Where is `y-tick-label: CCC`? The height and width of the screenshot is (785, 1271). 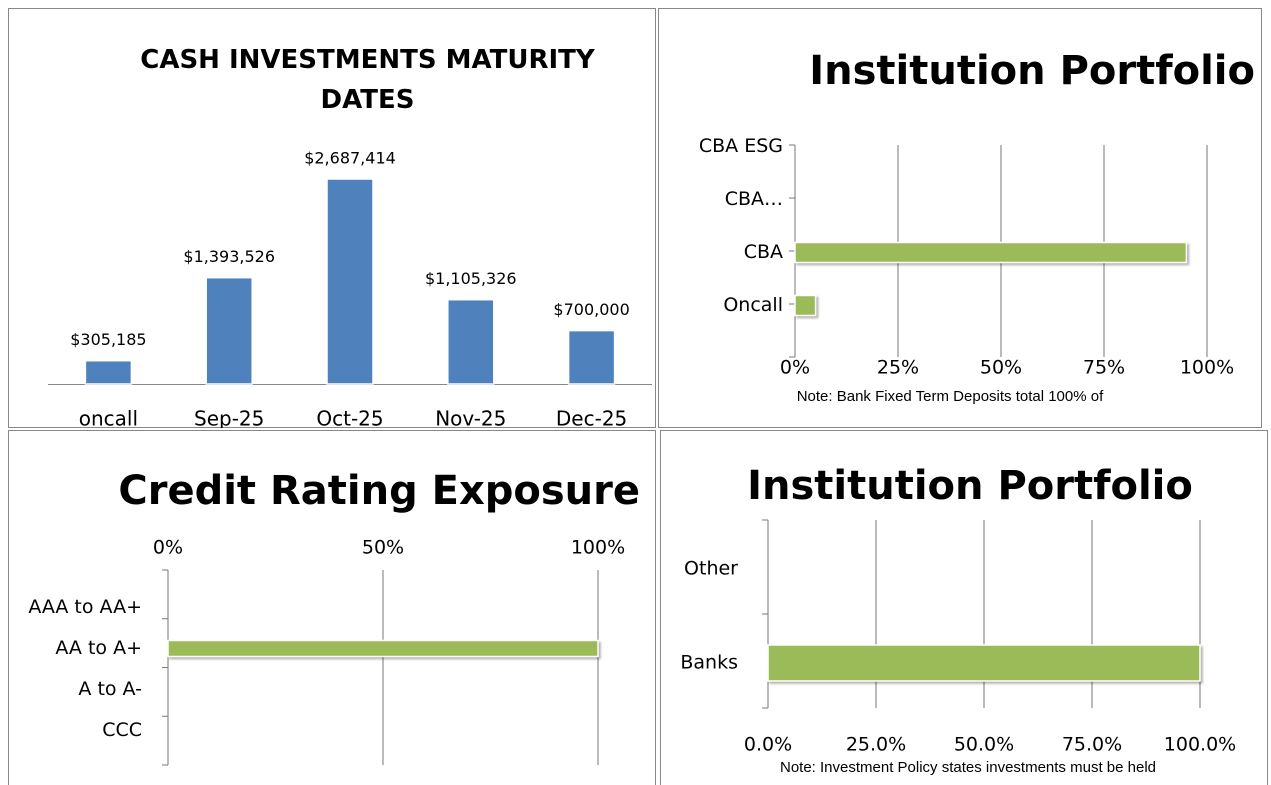
y-tick-label: CCC is located at coordinates (122, 730).